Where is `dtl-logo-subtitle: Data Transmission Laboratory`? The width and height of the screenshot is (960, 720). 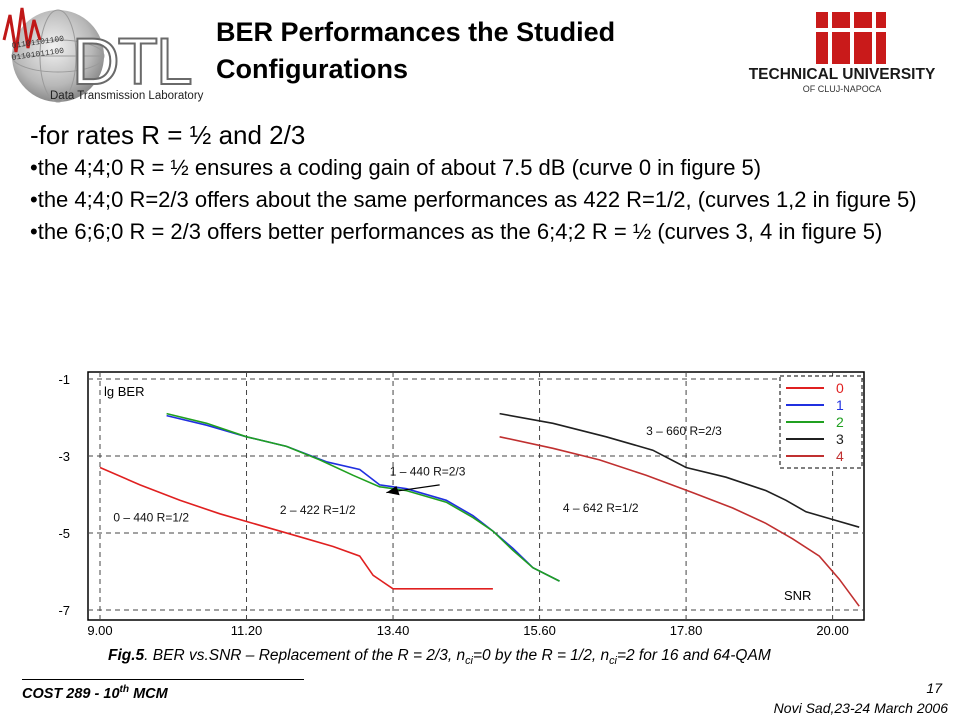
dtl-logo-subtitle: Data Transmission Laboratory is located at coordinates (127, 96).